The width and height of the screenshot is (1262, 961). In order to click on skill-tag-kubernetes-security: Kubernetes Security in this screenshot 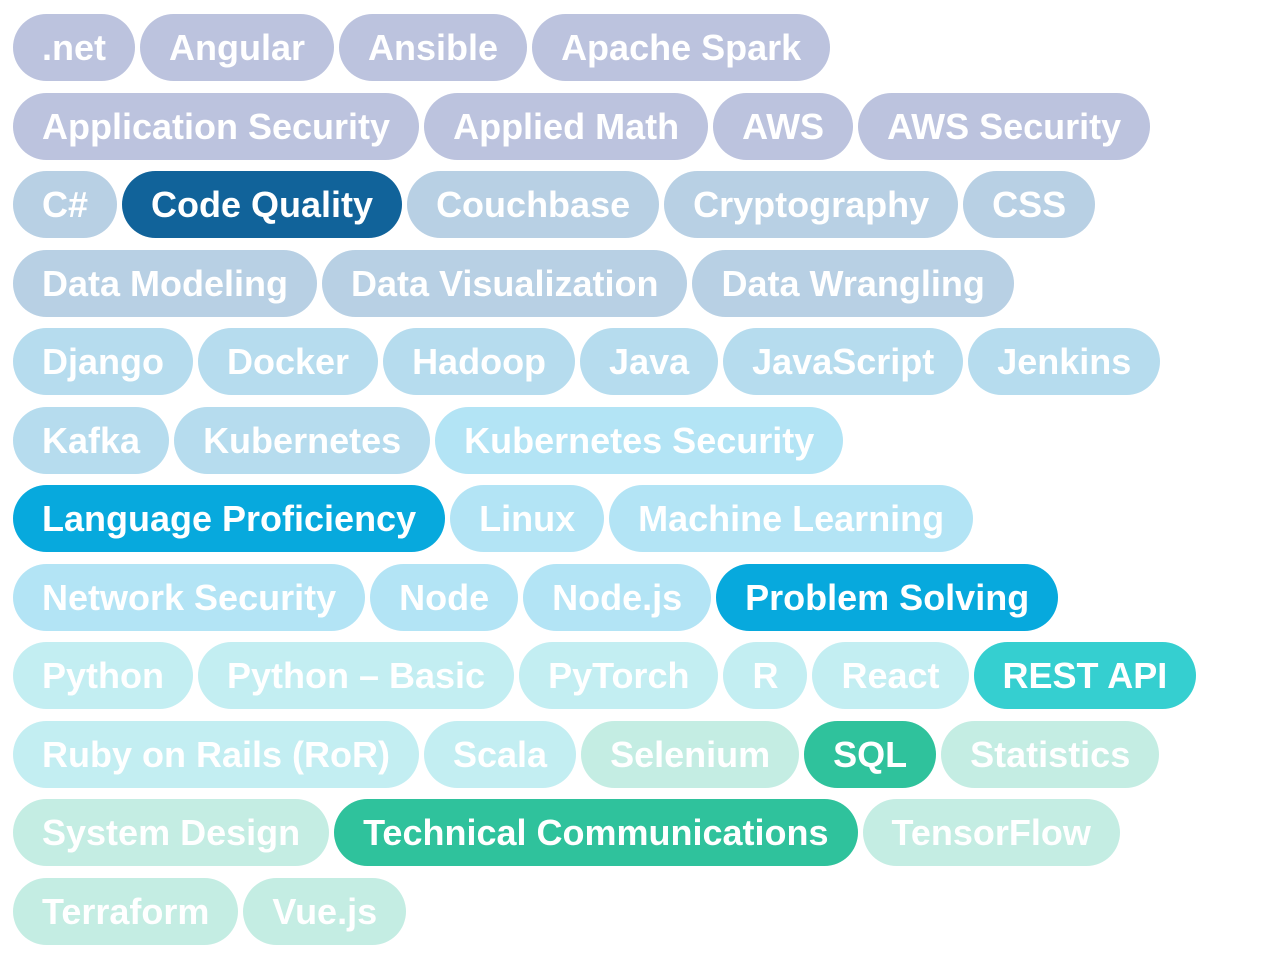, I will do `click(639, 440)`.